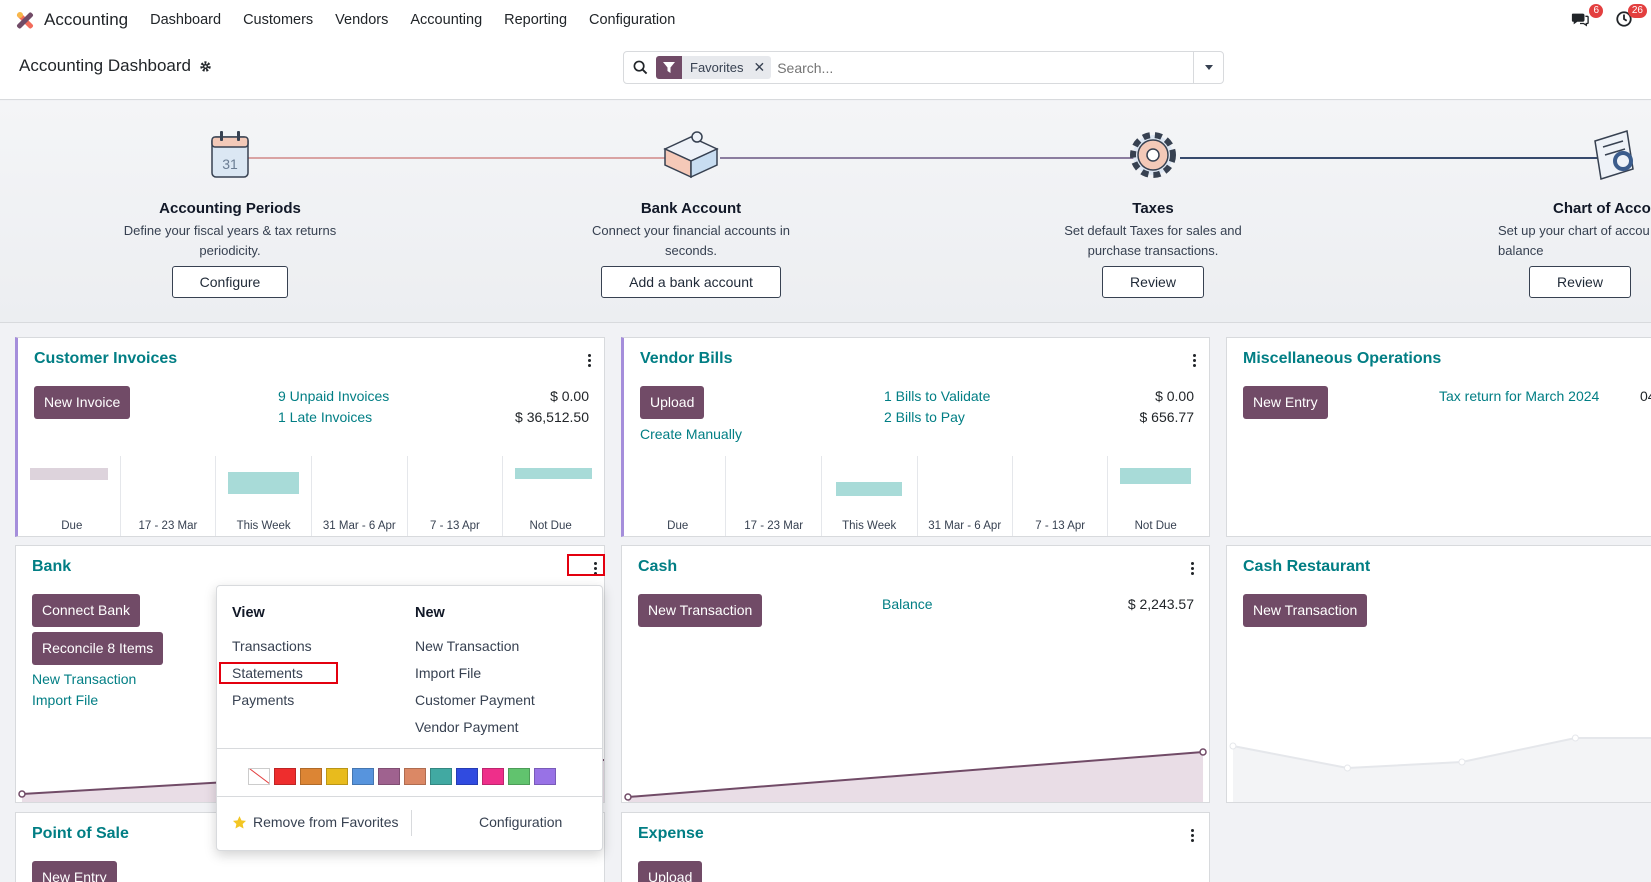  Describe the element at coordinates (1614, 155) in the screenshot. I see `chart-of-accounts-icon` at that location.